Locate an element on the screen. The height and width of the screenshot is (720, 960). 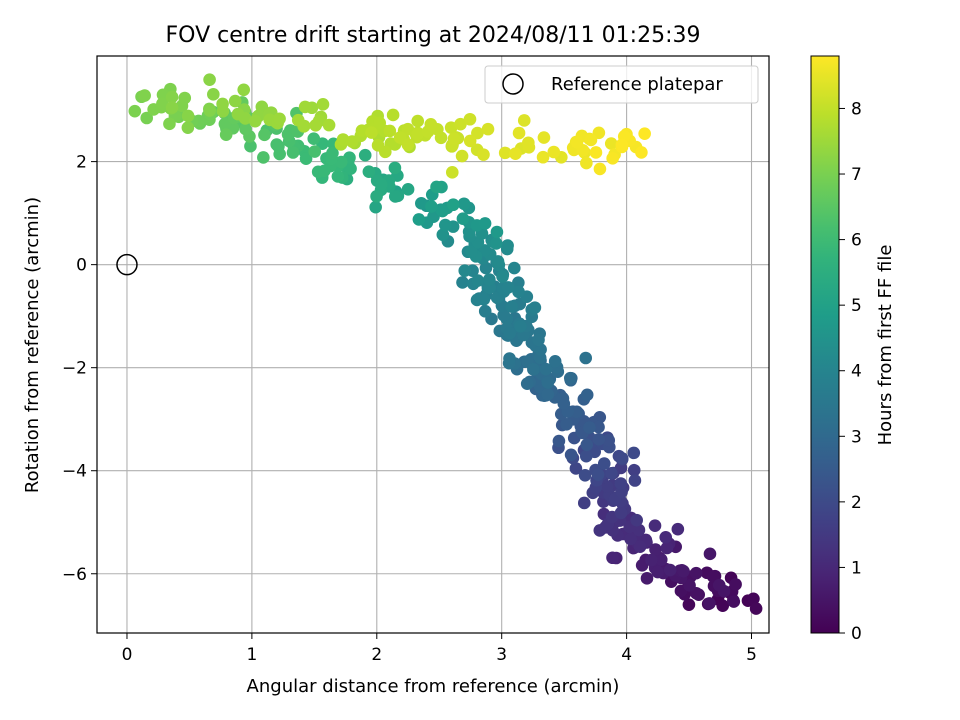
colorbar-tick-label: 2 is located at coordinates (856, 503).